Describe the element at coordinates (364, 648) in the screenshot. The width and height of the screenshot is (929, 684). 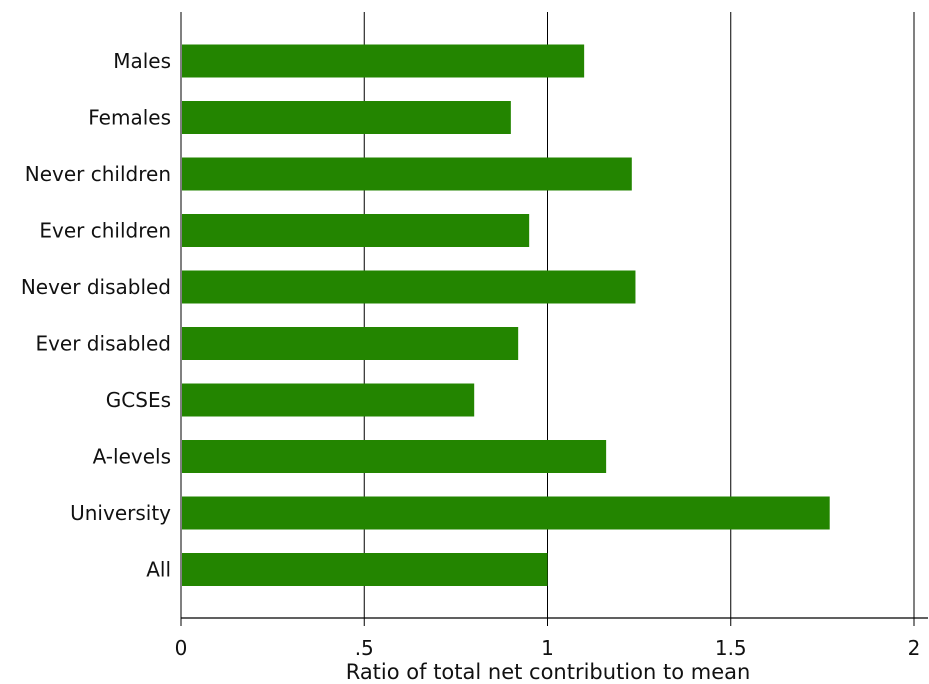
I see `x-tick-label: .5` at that location.